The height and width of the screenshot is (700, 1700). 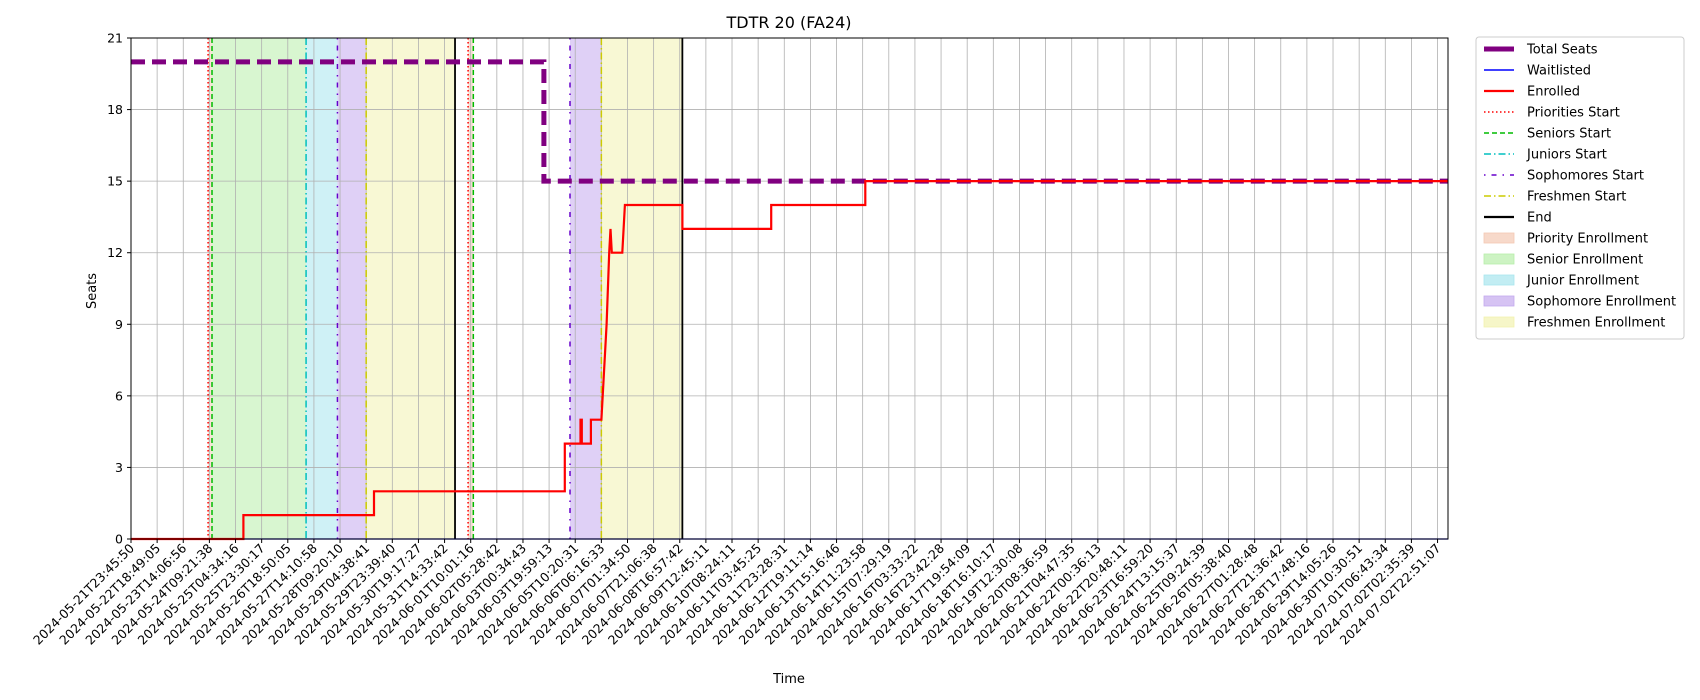 What do you see at coordinates (1585, 176) in the screenshot?
I see `legend-label-6: Sophomores Start` at bounding box center [1585, 176].